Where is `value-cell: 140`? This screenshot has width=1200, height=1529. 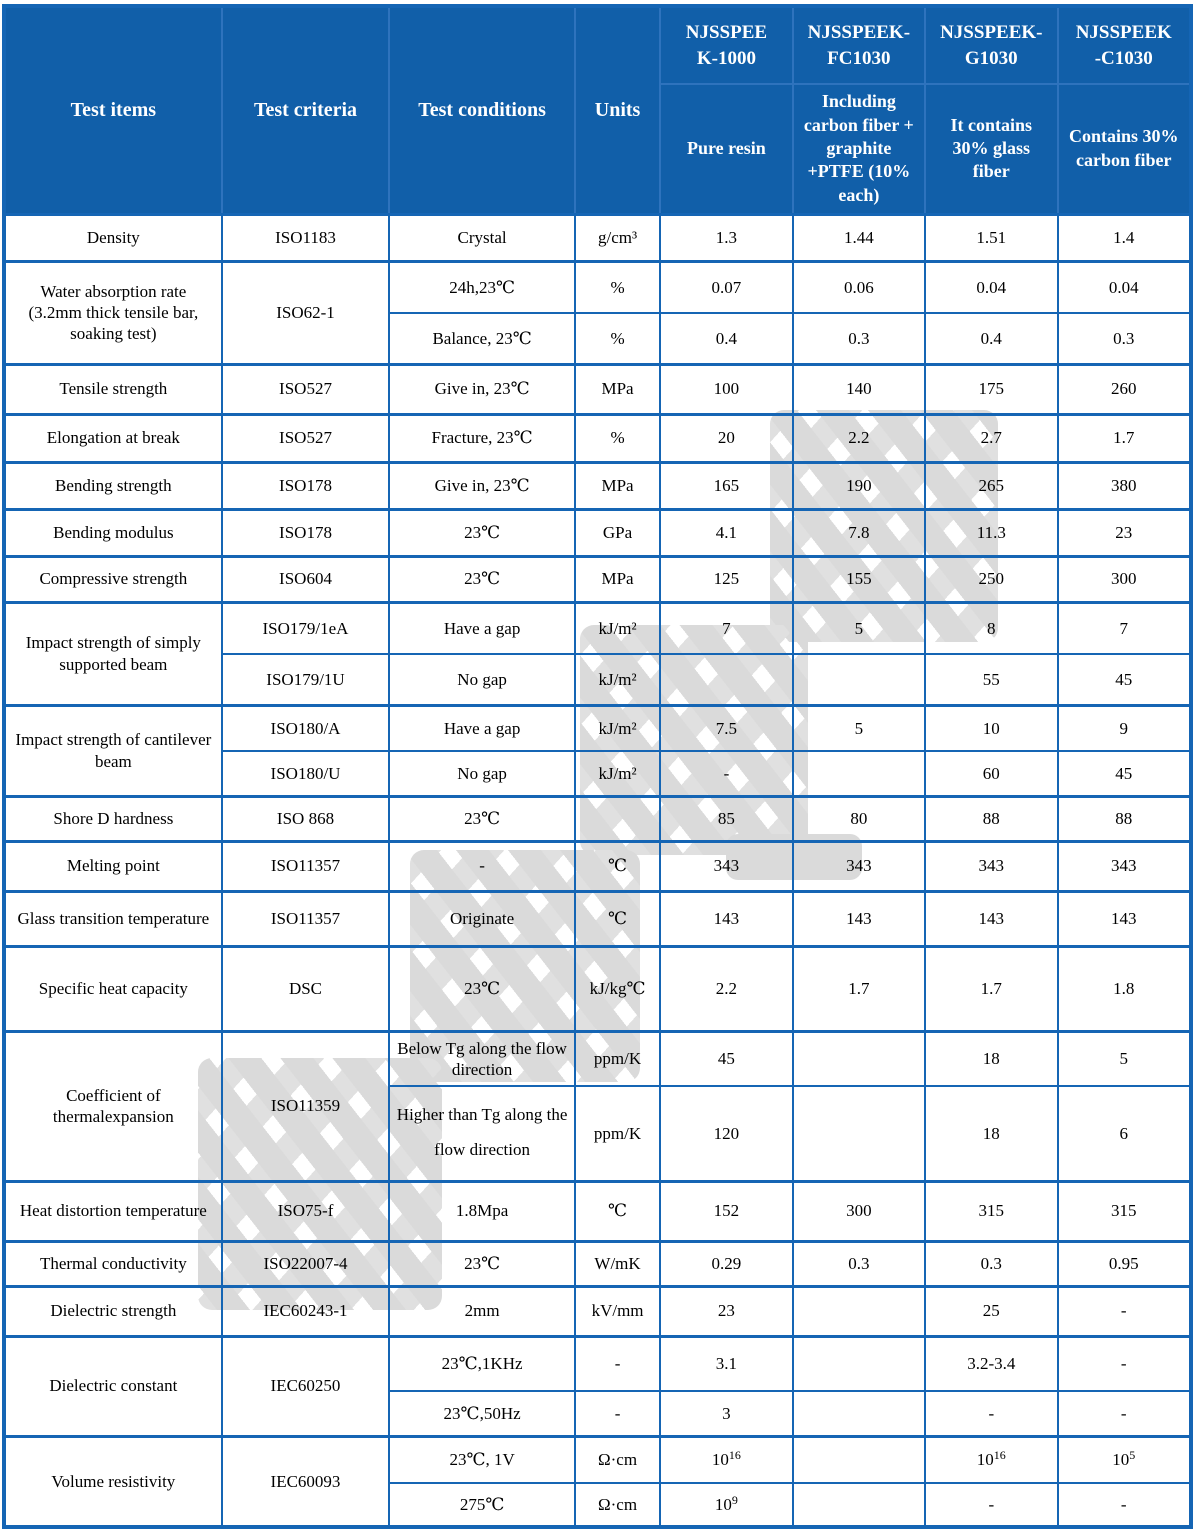 value-cell: 140 is located at coordinates (859, 388).